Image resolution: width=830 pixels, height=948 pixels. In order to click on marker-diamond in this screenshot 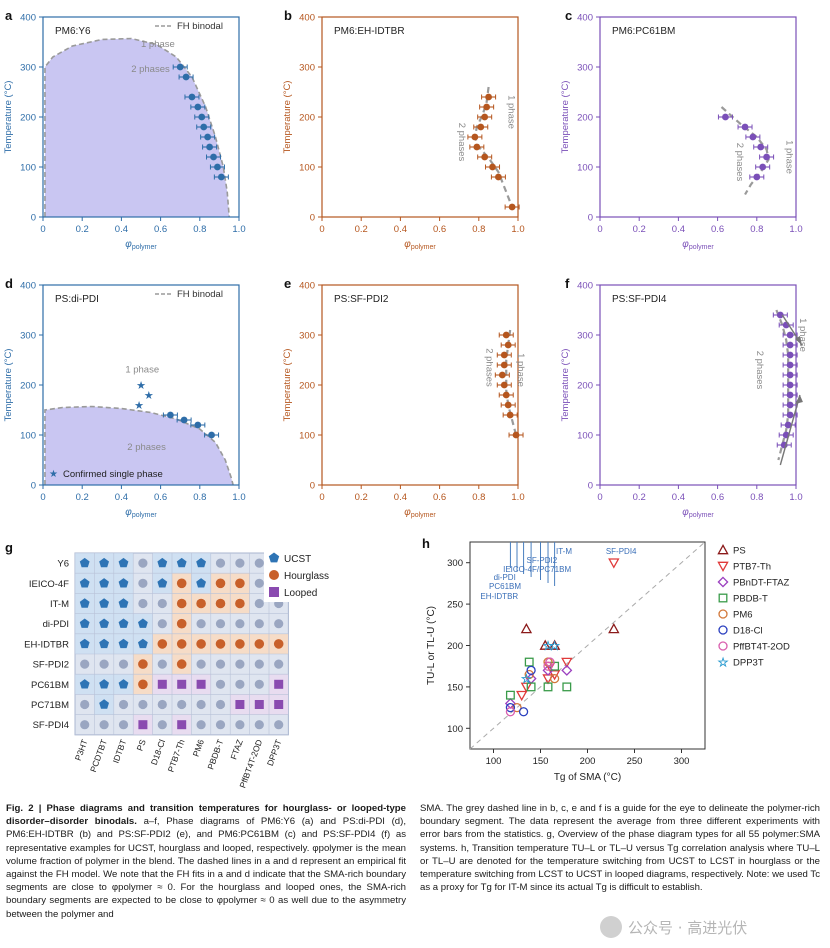, I will do `click(567, 670)`.